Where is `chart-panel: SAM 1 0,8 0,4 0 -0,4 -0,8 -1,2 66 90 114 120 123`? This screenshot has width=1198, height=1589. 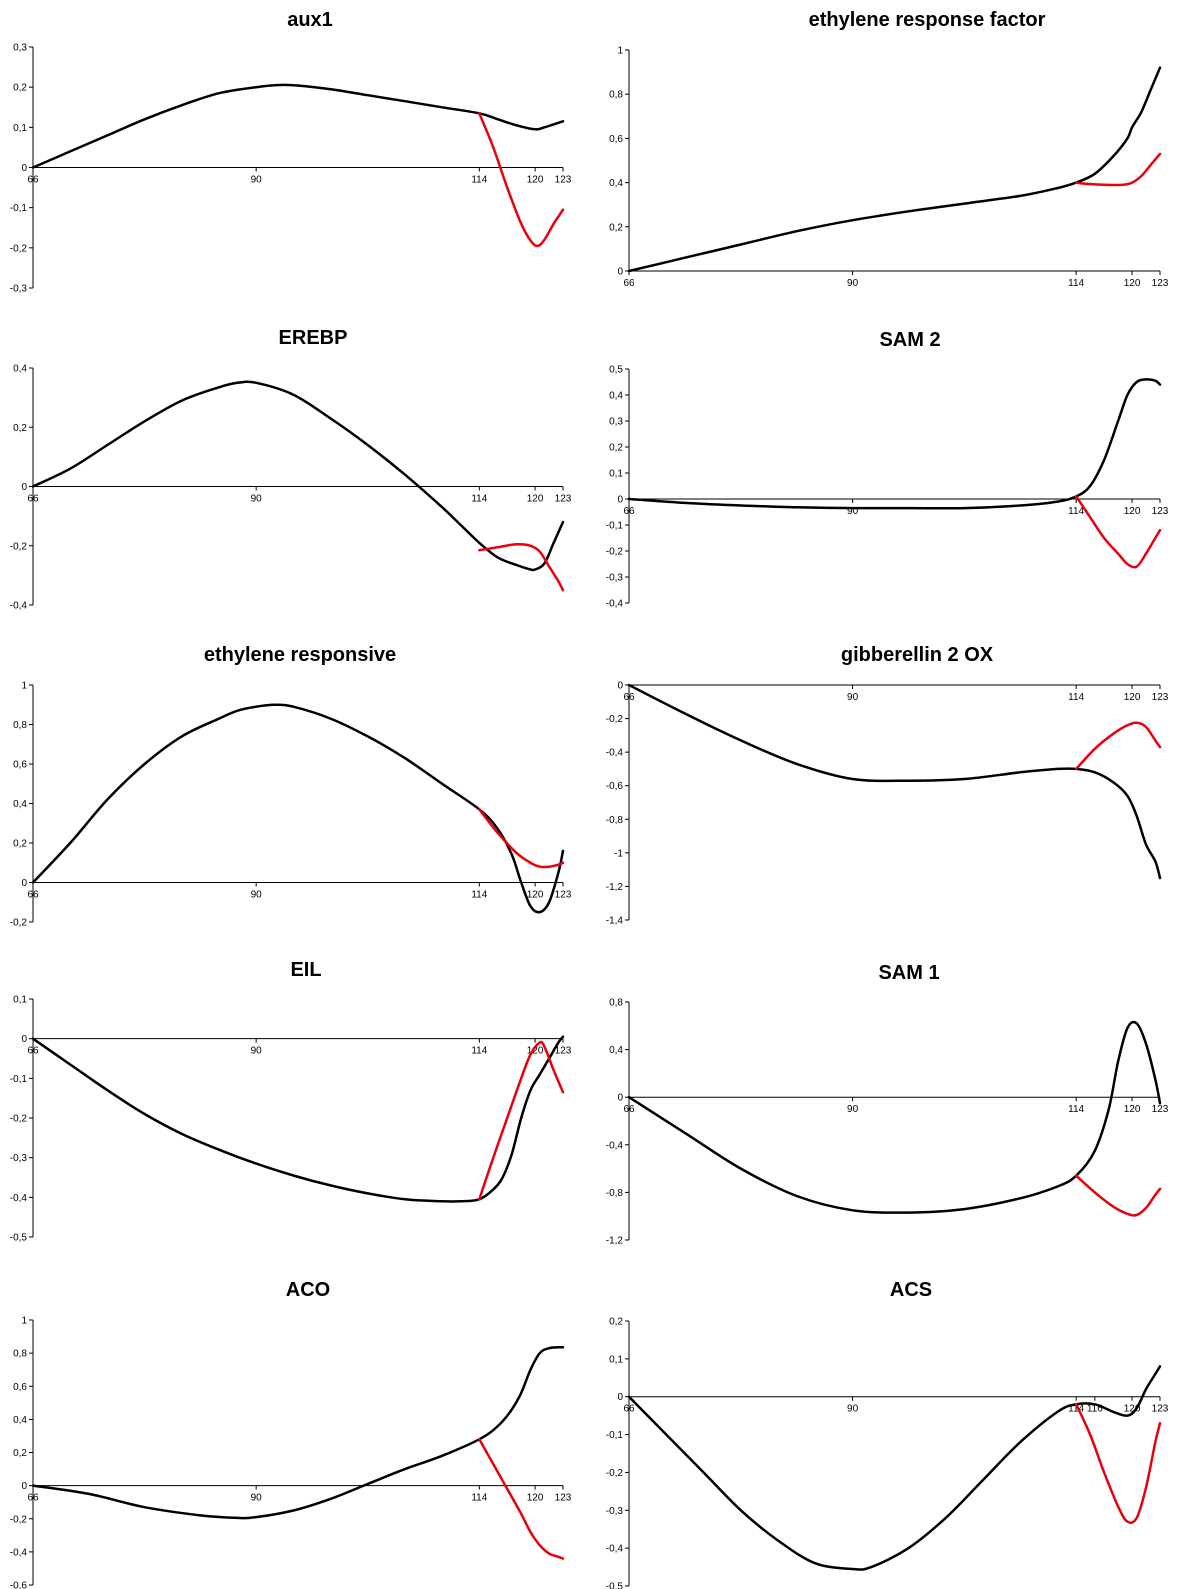 chart-panel: SAM 1 0,8 0,4 0 -0,4 -0,8 -1,2 66 90 114 120 123 is located at coordinates (887, 1104).